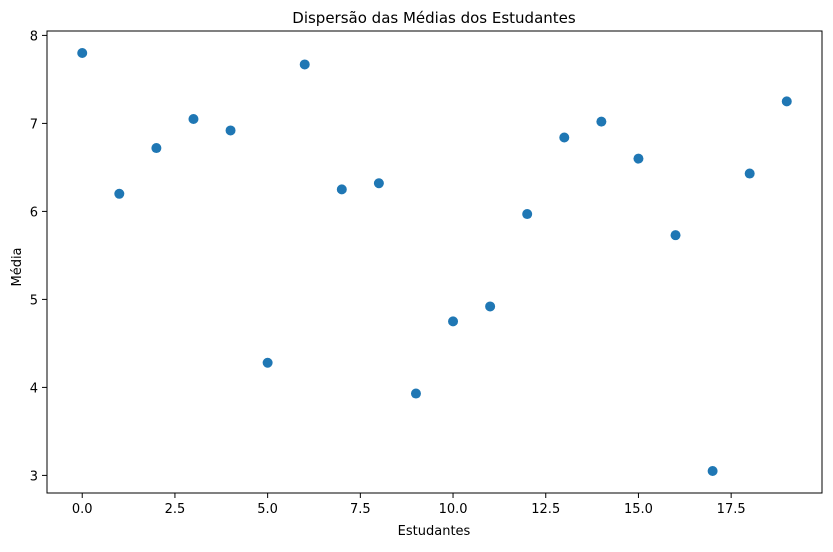 This screenshot has height=552, width=833. I want to click on x-tick-label-4: 10.0, so click(453, 509).